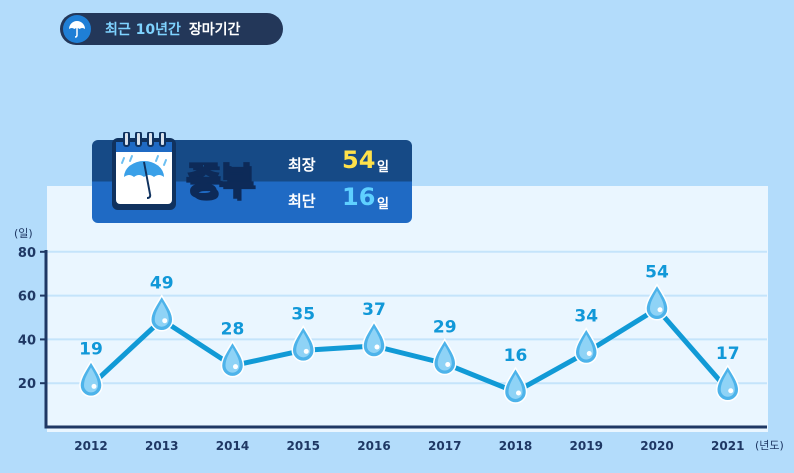  Describe the element at coordinates (161, 446) in the screenshot. I see `x-tick-label: 2013` at that location.